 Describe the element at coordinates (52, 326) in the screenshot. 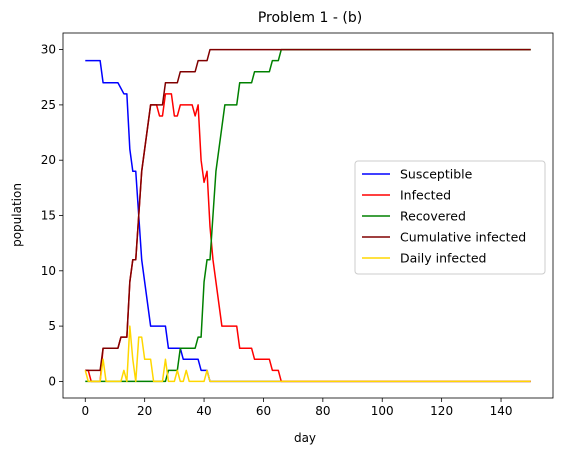

I see `y-tick-label: 5` at that location.